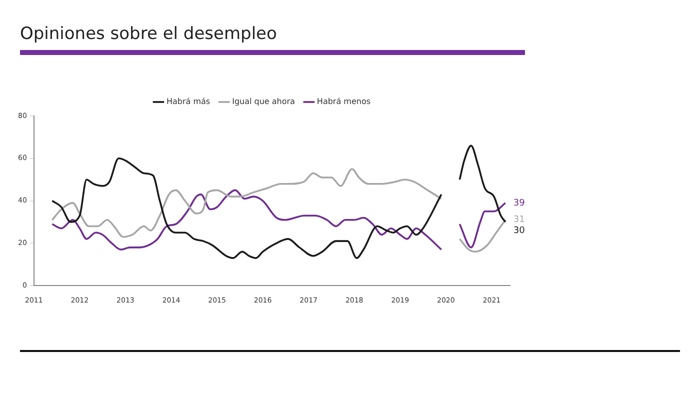  Describe the element at coordinates (343, 101) in the screenshot. I see `legend-label: Habrá menos` at that location.